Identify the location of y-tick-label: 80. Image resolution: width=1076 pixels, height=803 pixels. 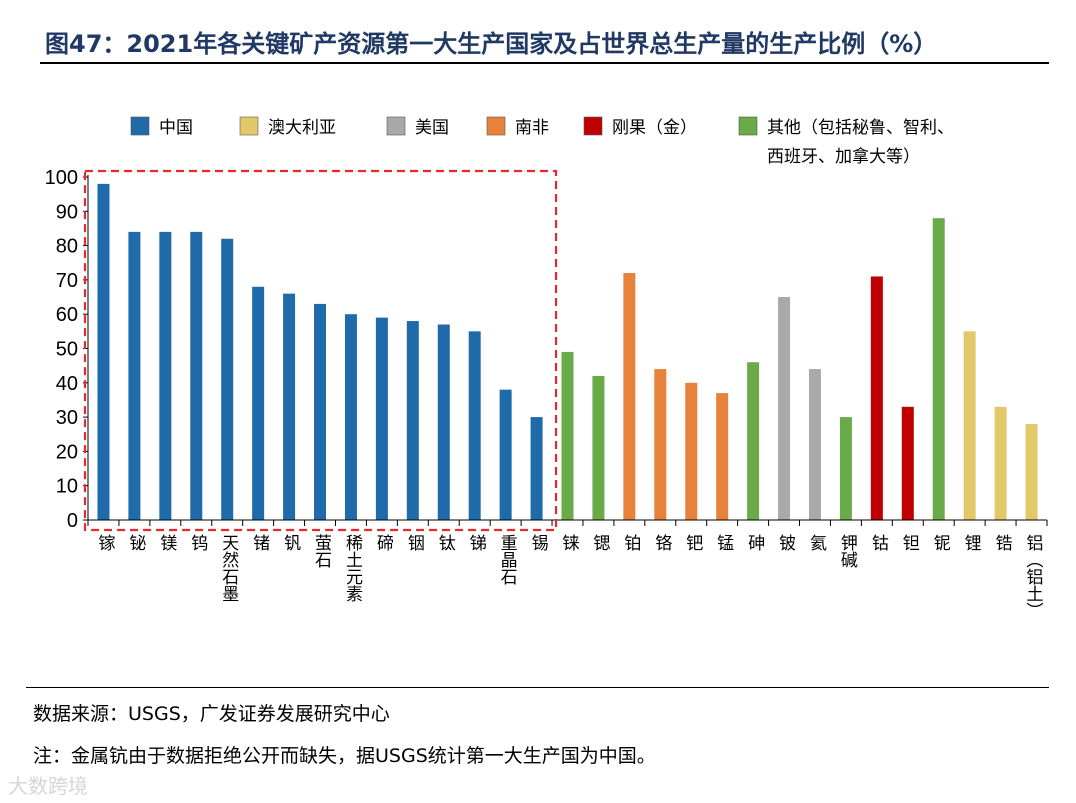
(67, 247).